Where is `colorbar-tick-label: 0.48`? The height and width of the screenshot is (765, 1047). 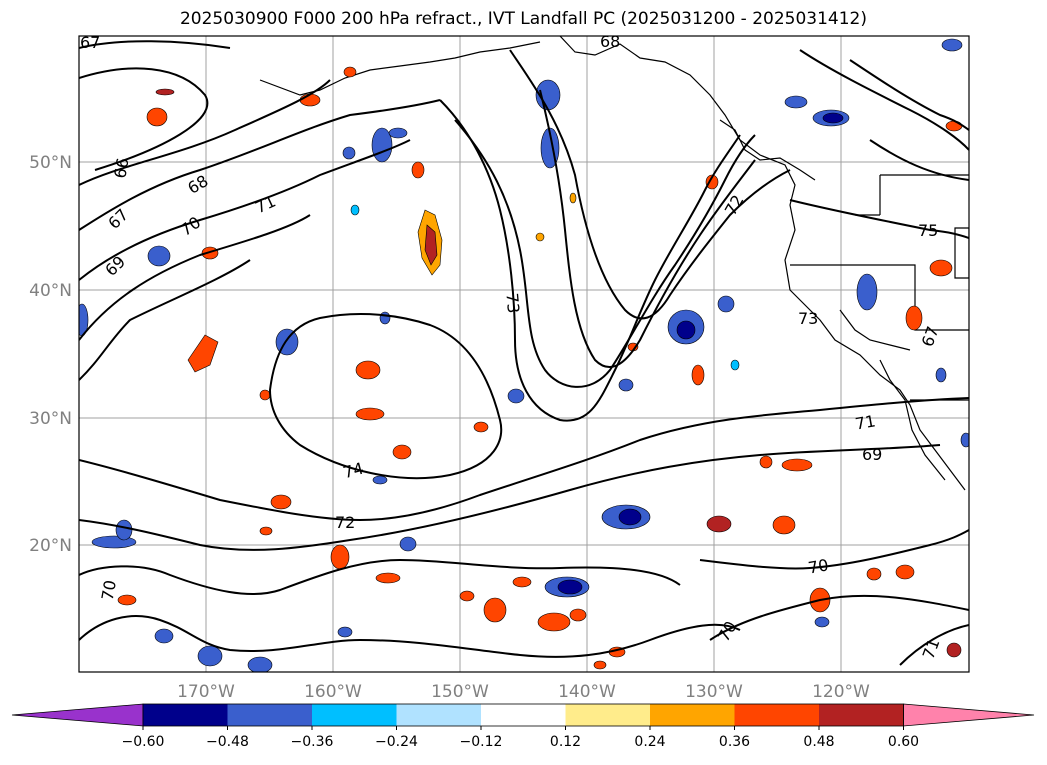
colorbar-tick-label: 0.48 is located at coordinates (818, 742).